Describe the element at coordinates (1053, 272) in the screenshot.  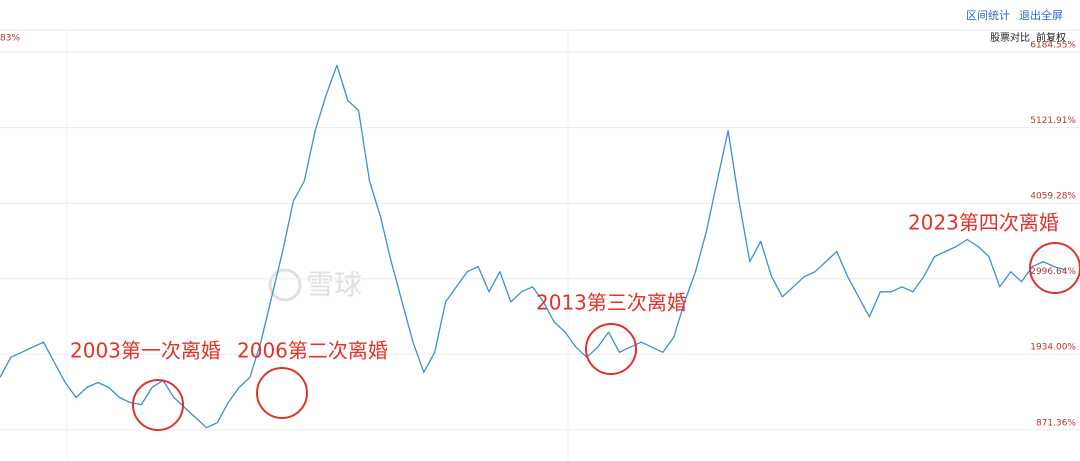
I see `y-tick-label: 2996.64%` at that location.